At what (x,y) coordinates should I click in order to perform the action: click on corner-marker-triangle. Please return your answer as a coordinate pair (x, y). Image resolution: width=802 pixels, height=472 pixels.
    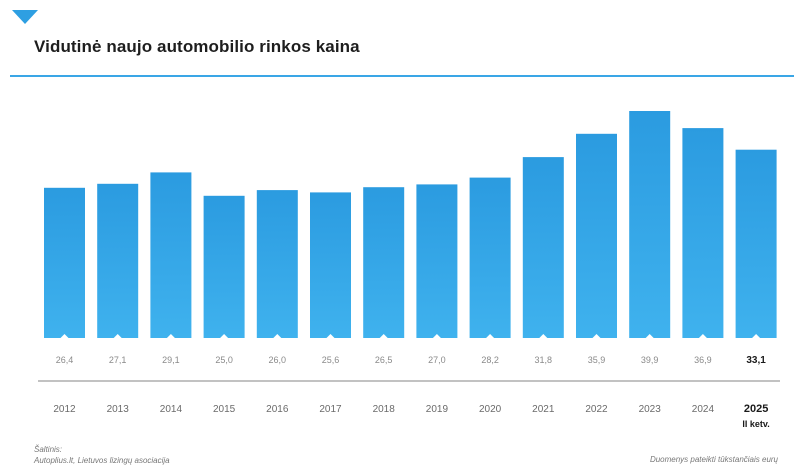
    Looking at the image, I should click on (25, 17).